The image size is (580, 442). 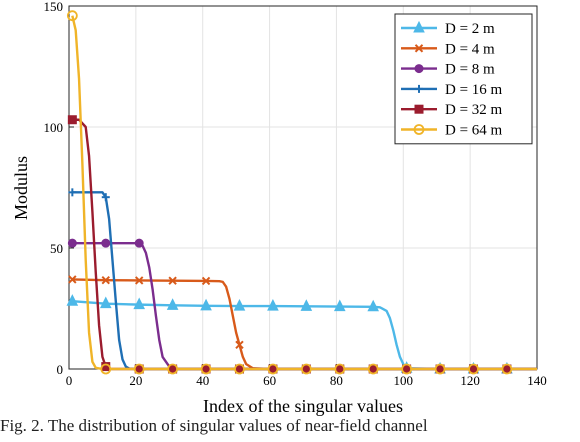 I want to click on x-tick-label: 100, so click(x=404, y=380).